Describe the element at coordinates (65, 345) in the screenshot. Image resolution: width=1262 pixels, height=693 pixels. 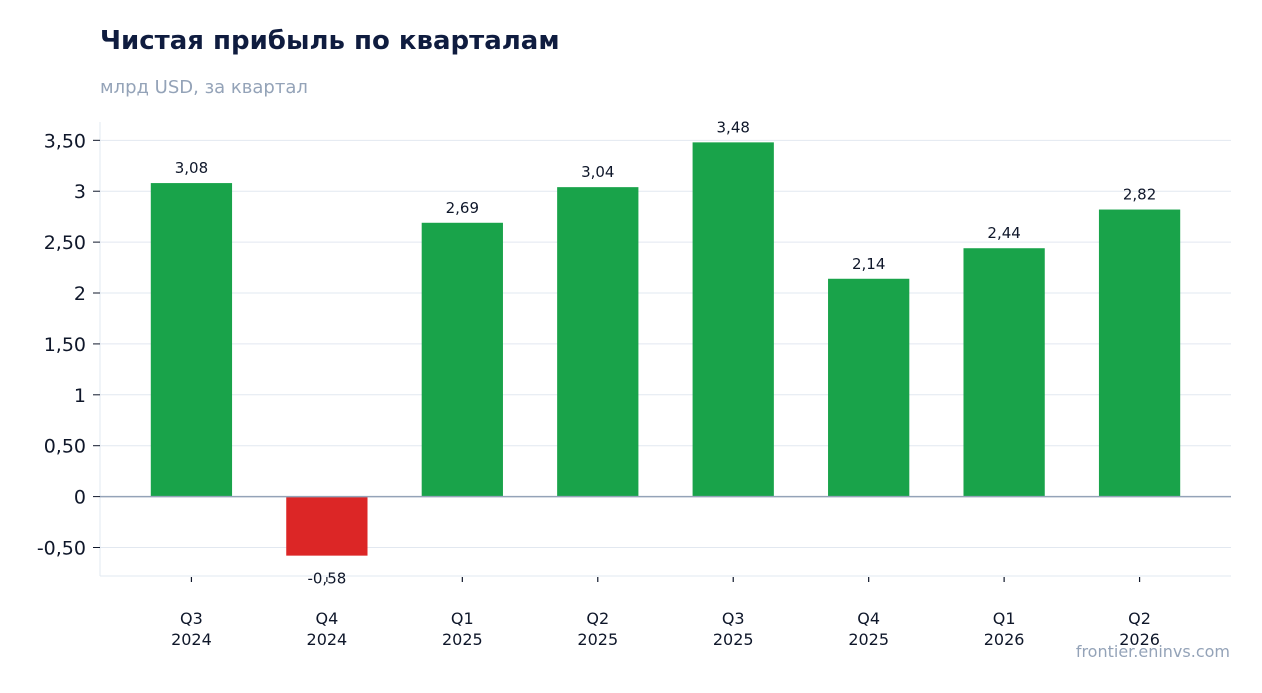
I see `y-tick-label: 1,50` at that location.